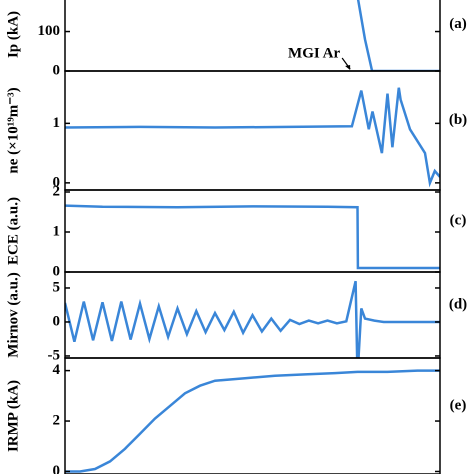 The image size is (474, 474). What do you see at coordinates (49, 31) in the screenshot?
I see `y-tick-label: 100` at bounding box center [49, 31].